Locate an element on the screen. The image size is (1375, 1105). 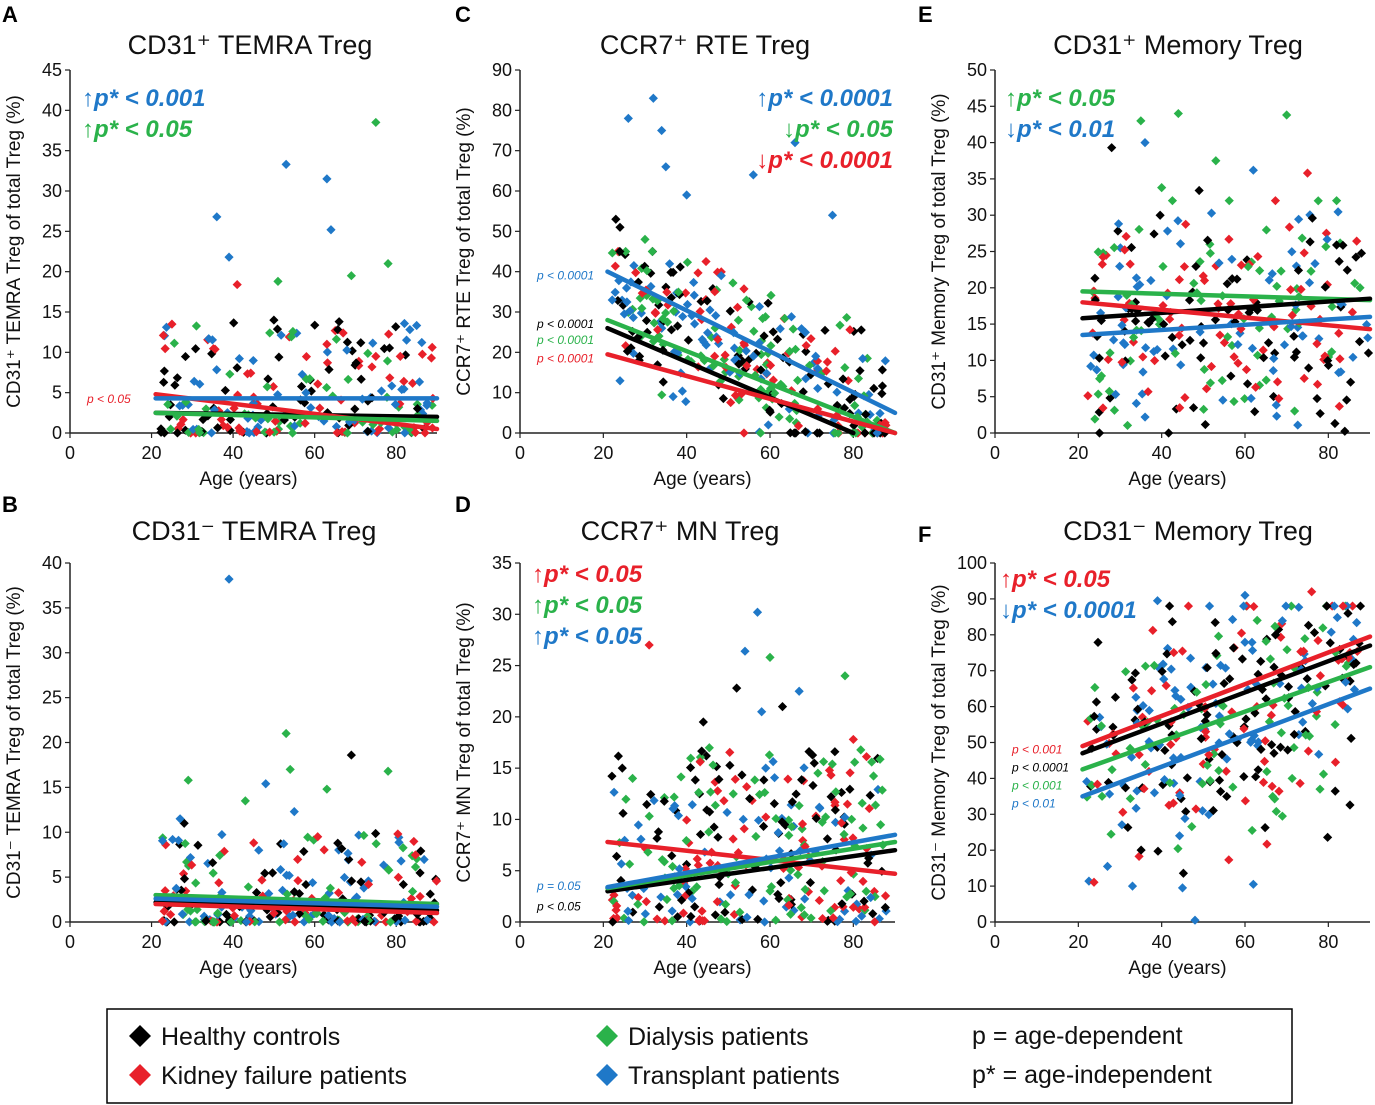
x-tick-label: 20 is located at coordinates (152, 942).